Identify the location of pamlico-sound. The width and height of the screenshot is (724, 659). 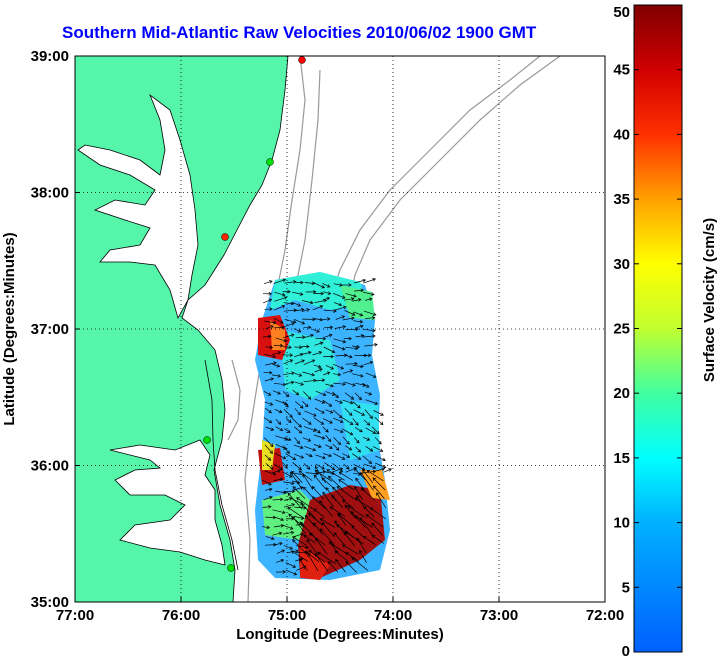
(167, 502).